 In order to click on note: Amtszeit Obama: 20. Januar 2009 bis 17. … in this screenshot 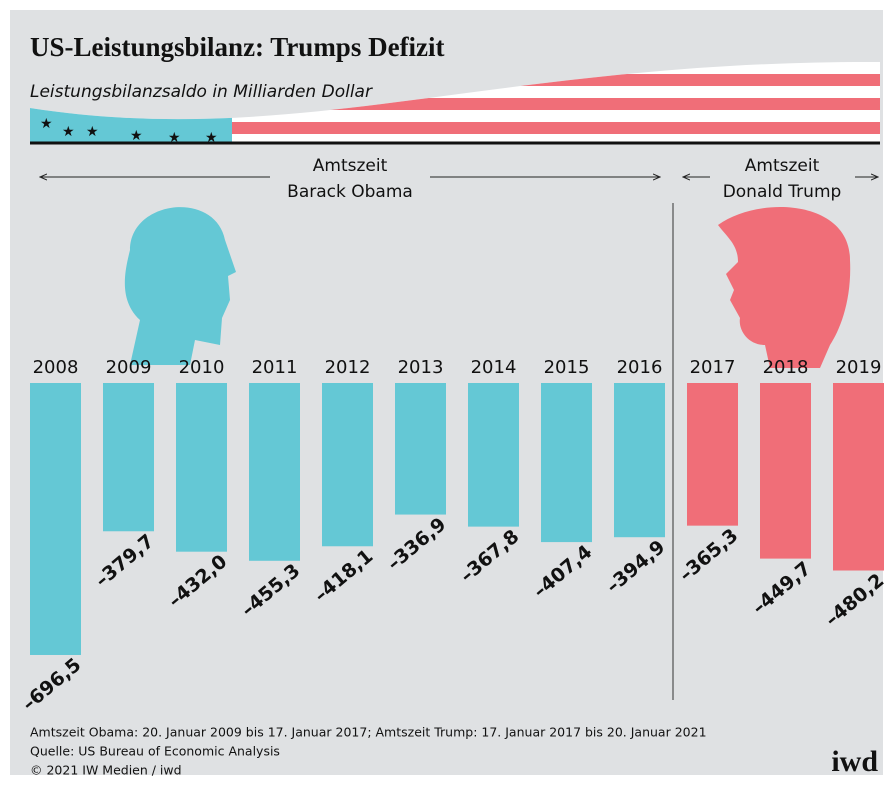, I will do `click(368, 732)`.